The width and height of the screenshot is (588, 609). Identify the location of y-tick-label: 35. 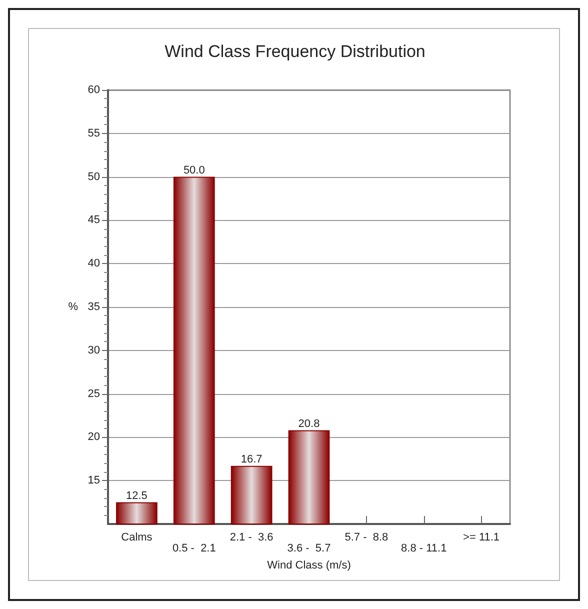
(94, 307).